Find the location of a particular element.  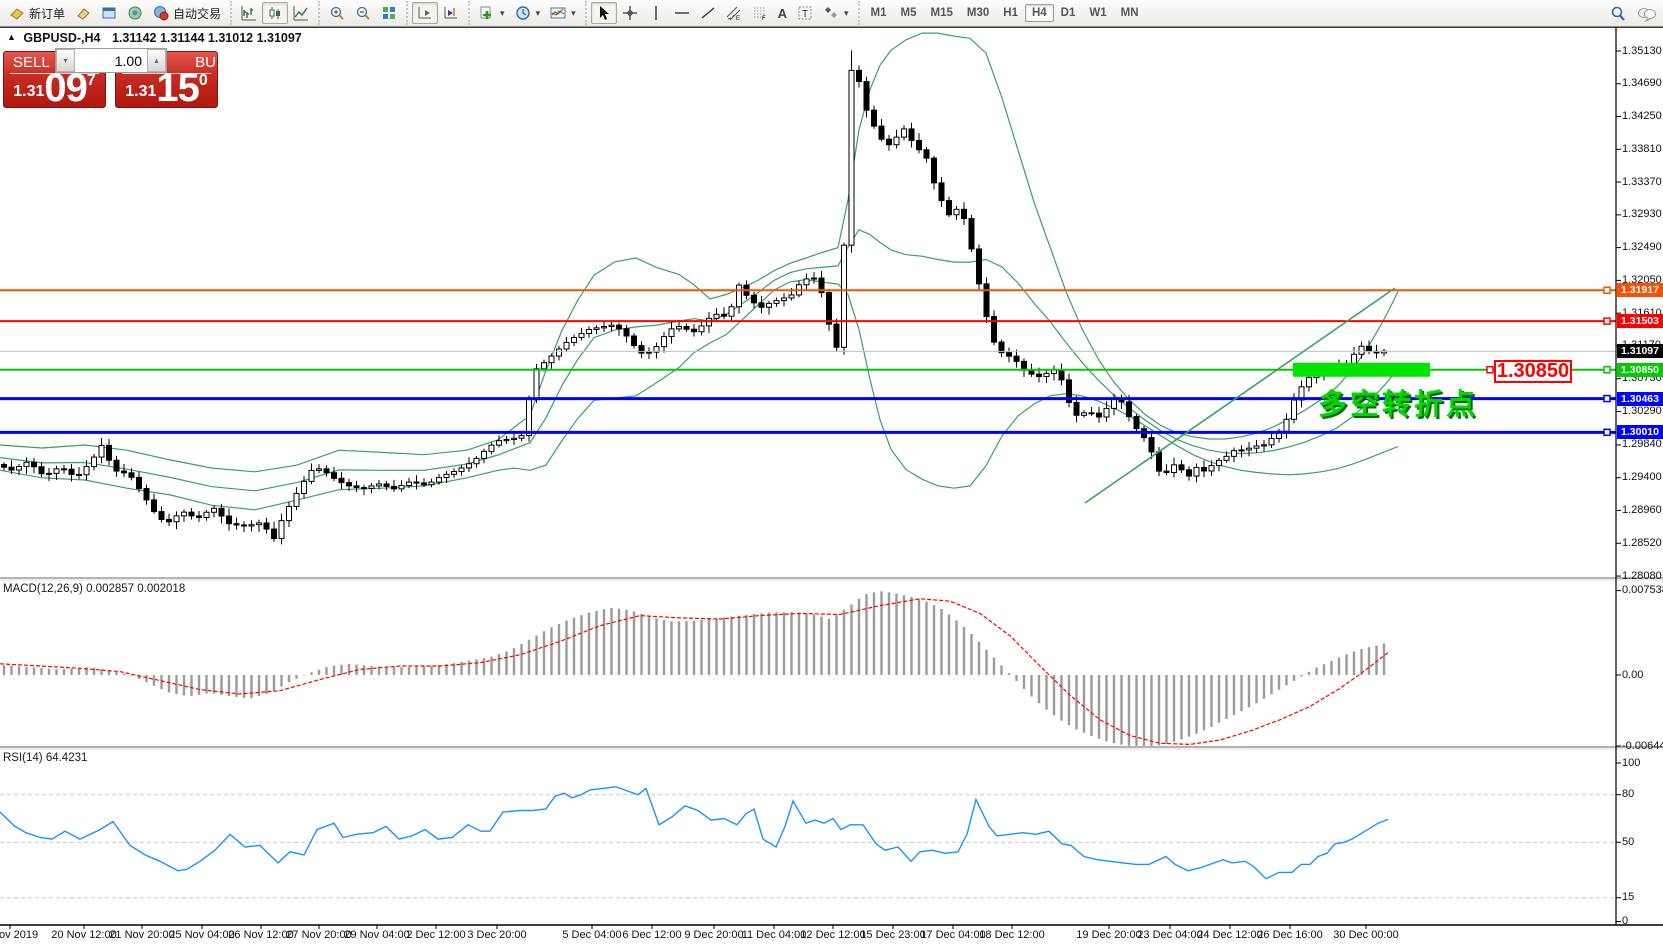

toolbar-group-standard: 新订单 自动交易 is located at coordinates (115, 13).